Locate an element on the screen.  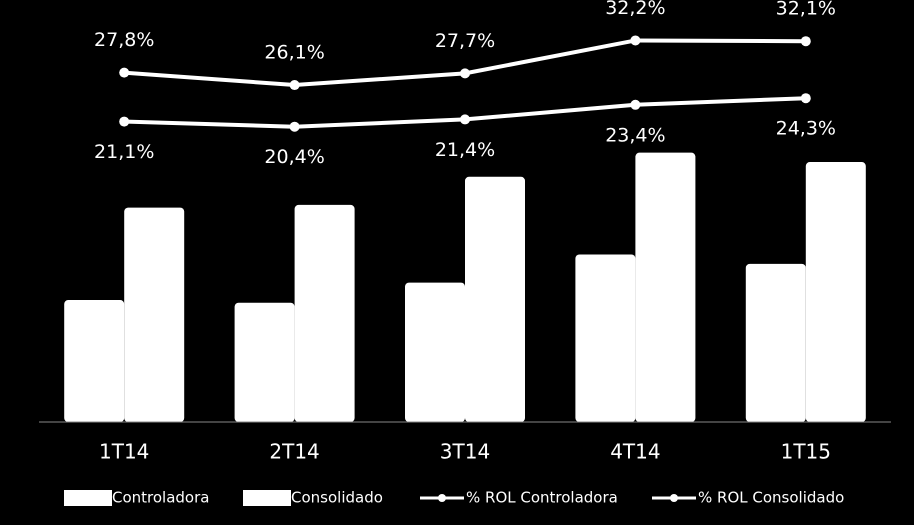
x-tick-label: 1T14 is located at coordinates (124, 452).